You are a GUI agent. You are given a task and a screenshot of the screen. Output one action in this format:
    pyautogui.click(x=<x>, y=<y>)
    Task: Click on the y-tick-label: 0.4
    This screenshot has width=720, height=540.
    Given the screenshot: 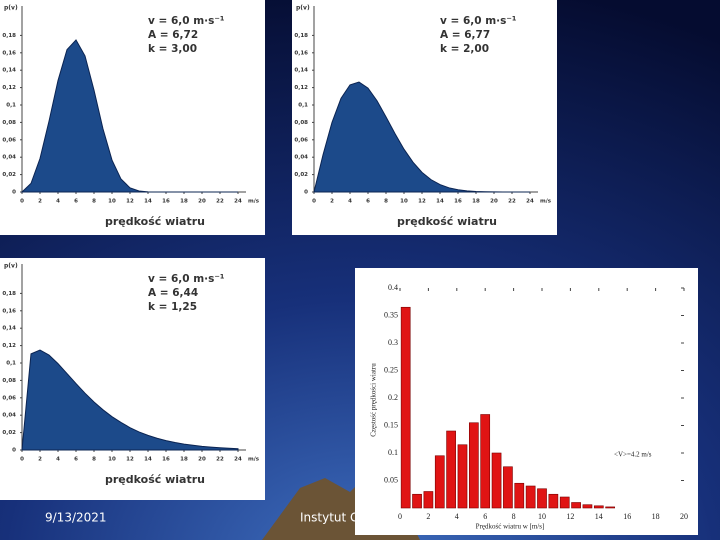 What is the action you would take?
    pyautogui.click(x=393, y=287)
    